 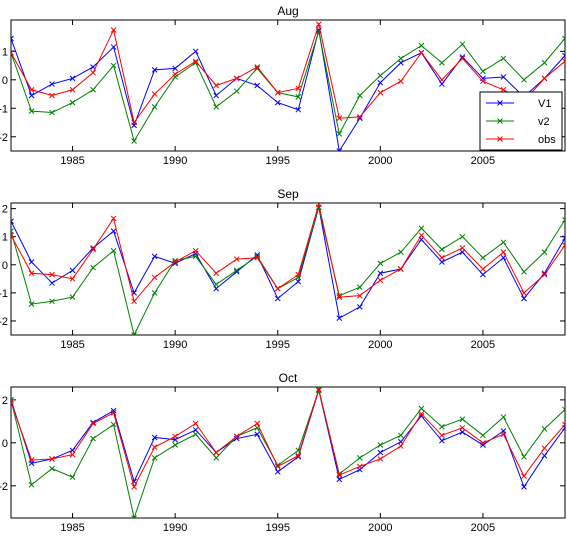 I want to click on x-tick-label: 1990, so click(x=175, y=161).